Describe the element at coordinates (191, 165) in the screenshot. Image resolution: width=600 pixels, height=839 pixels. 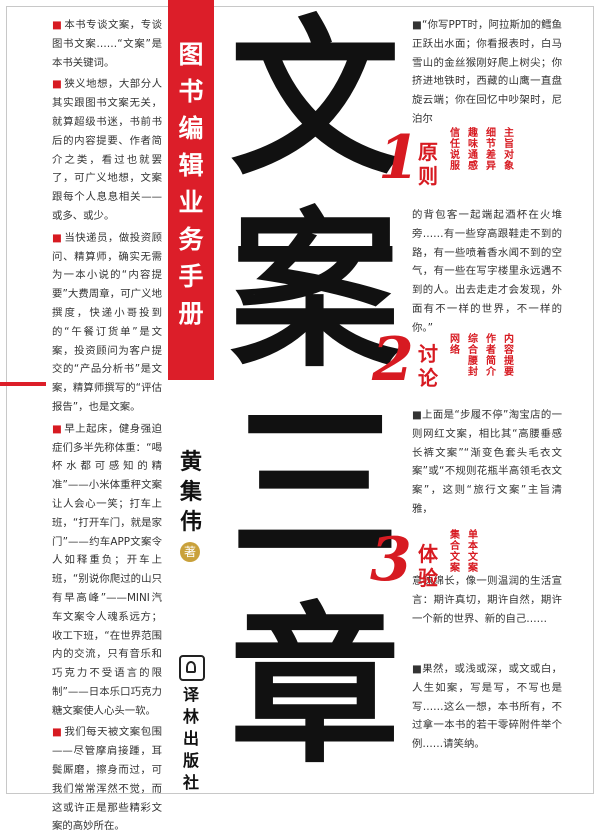
I see `series-title-char: 辑` at that location.